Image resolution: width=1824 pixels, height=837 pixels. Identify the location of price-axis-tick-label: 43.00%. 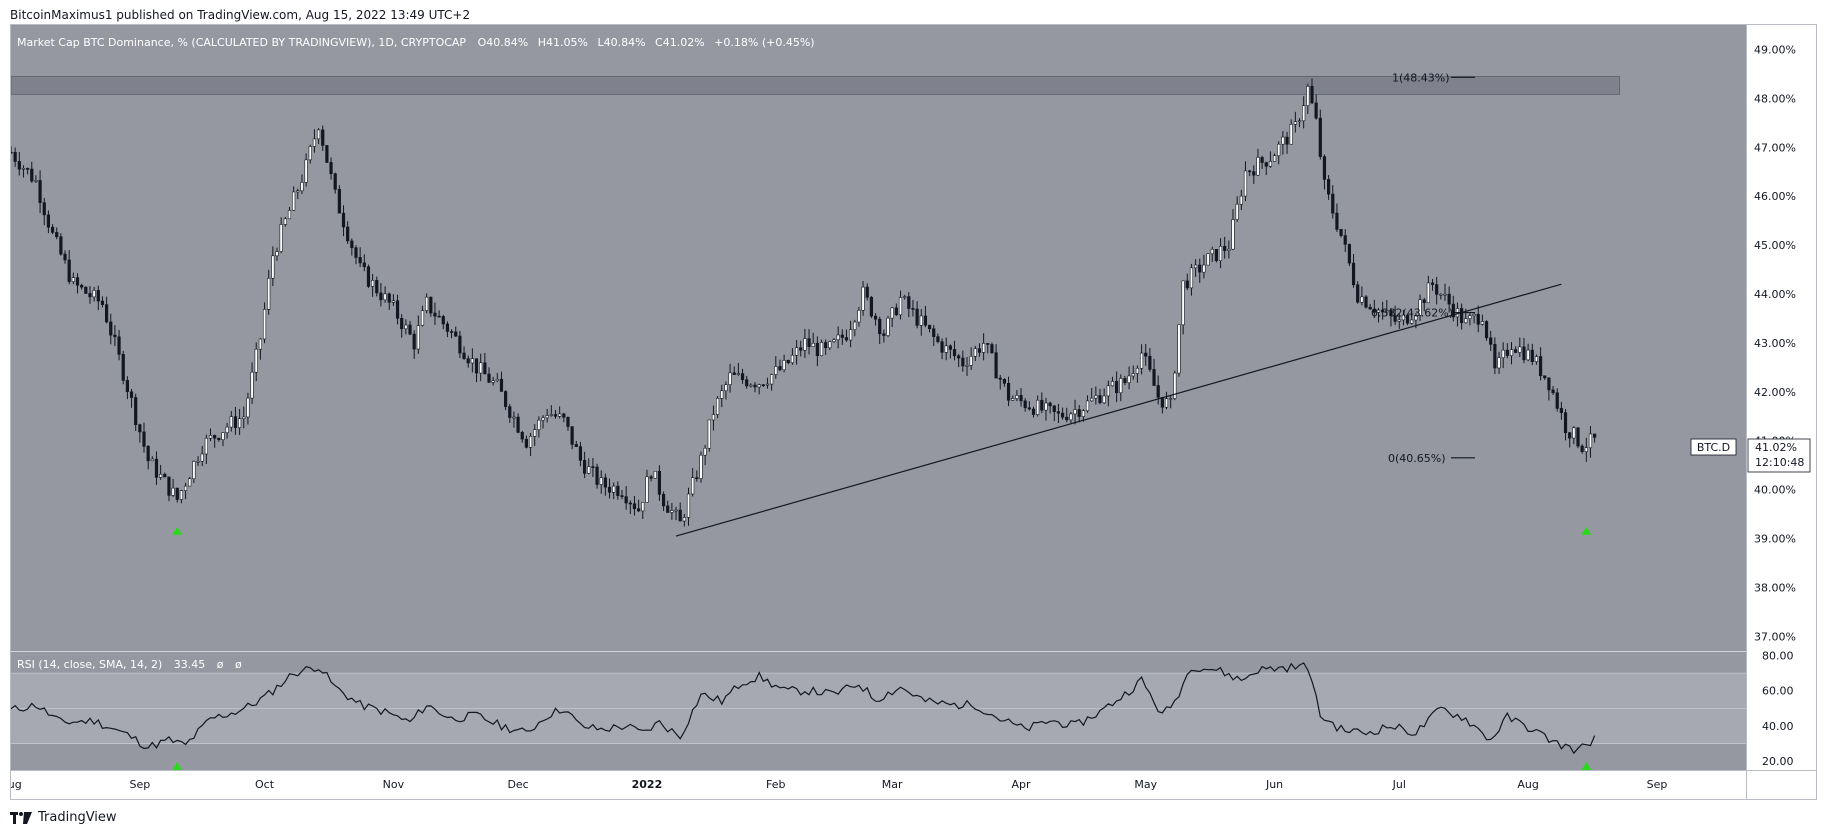
(1775, 343).